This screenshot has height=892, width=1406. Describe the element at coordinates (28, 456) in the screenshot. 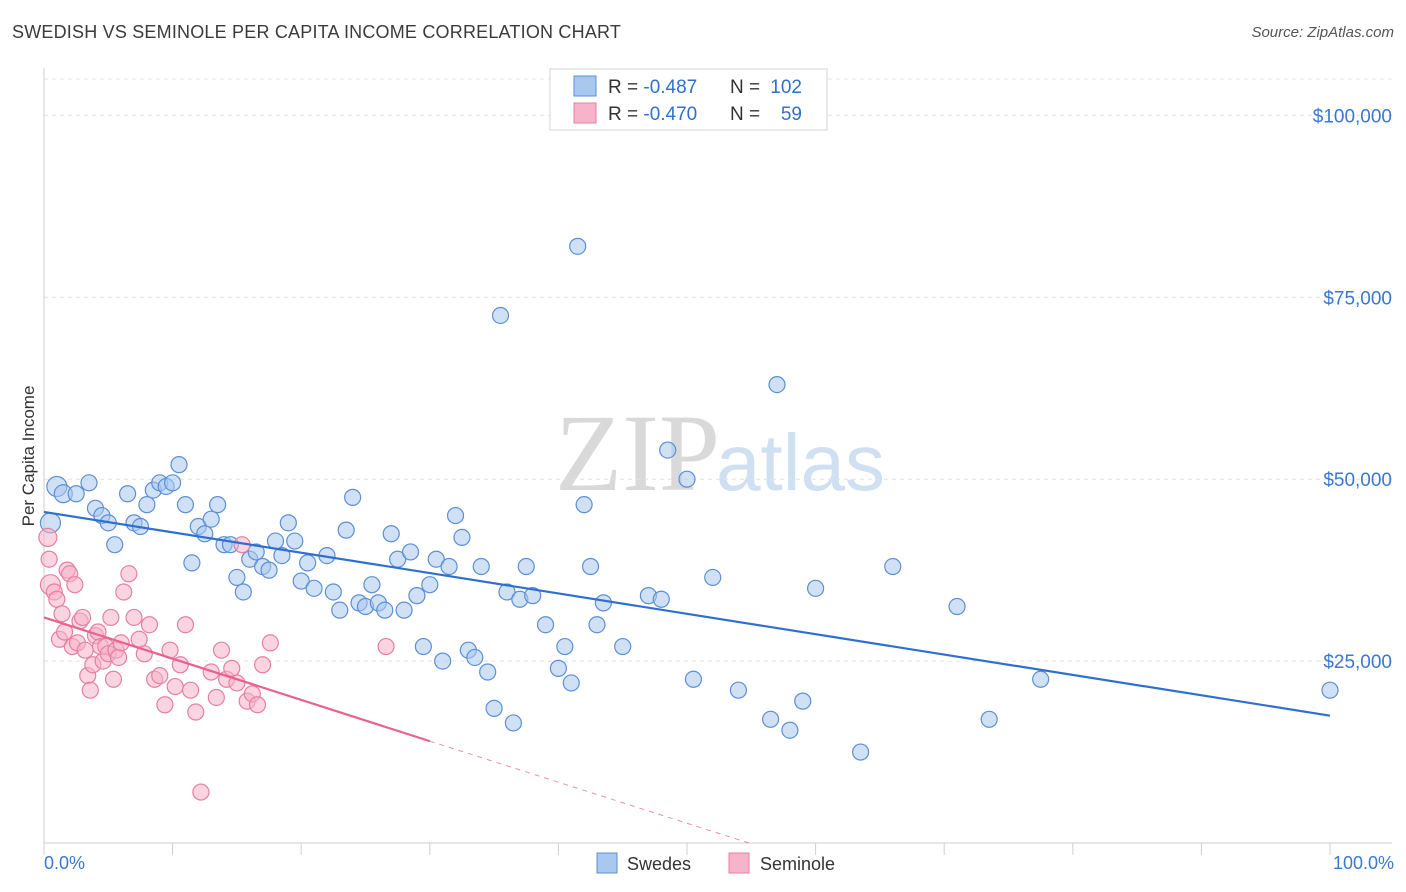

I see `y-axis-label: Per Capita Income` at that location.